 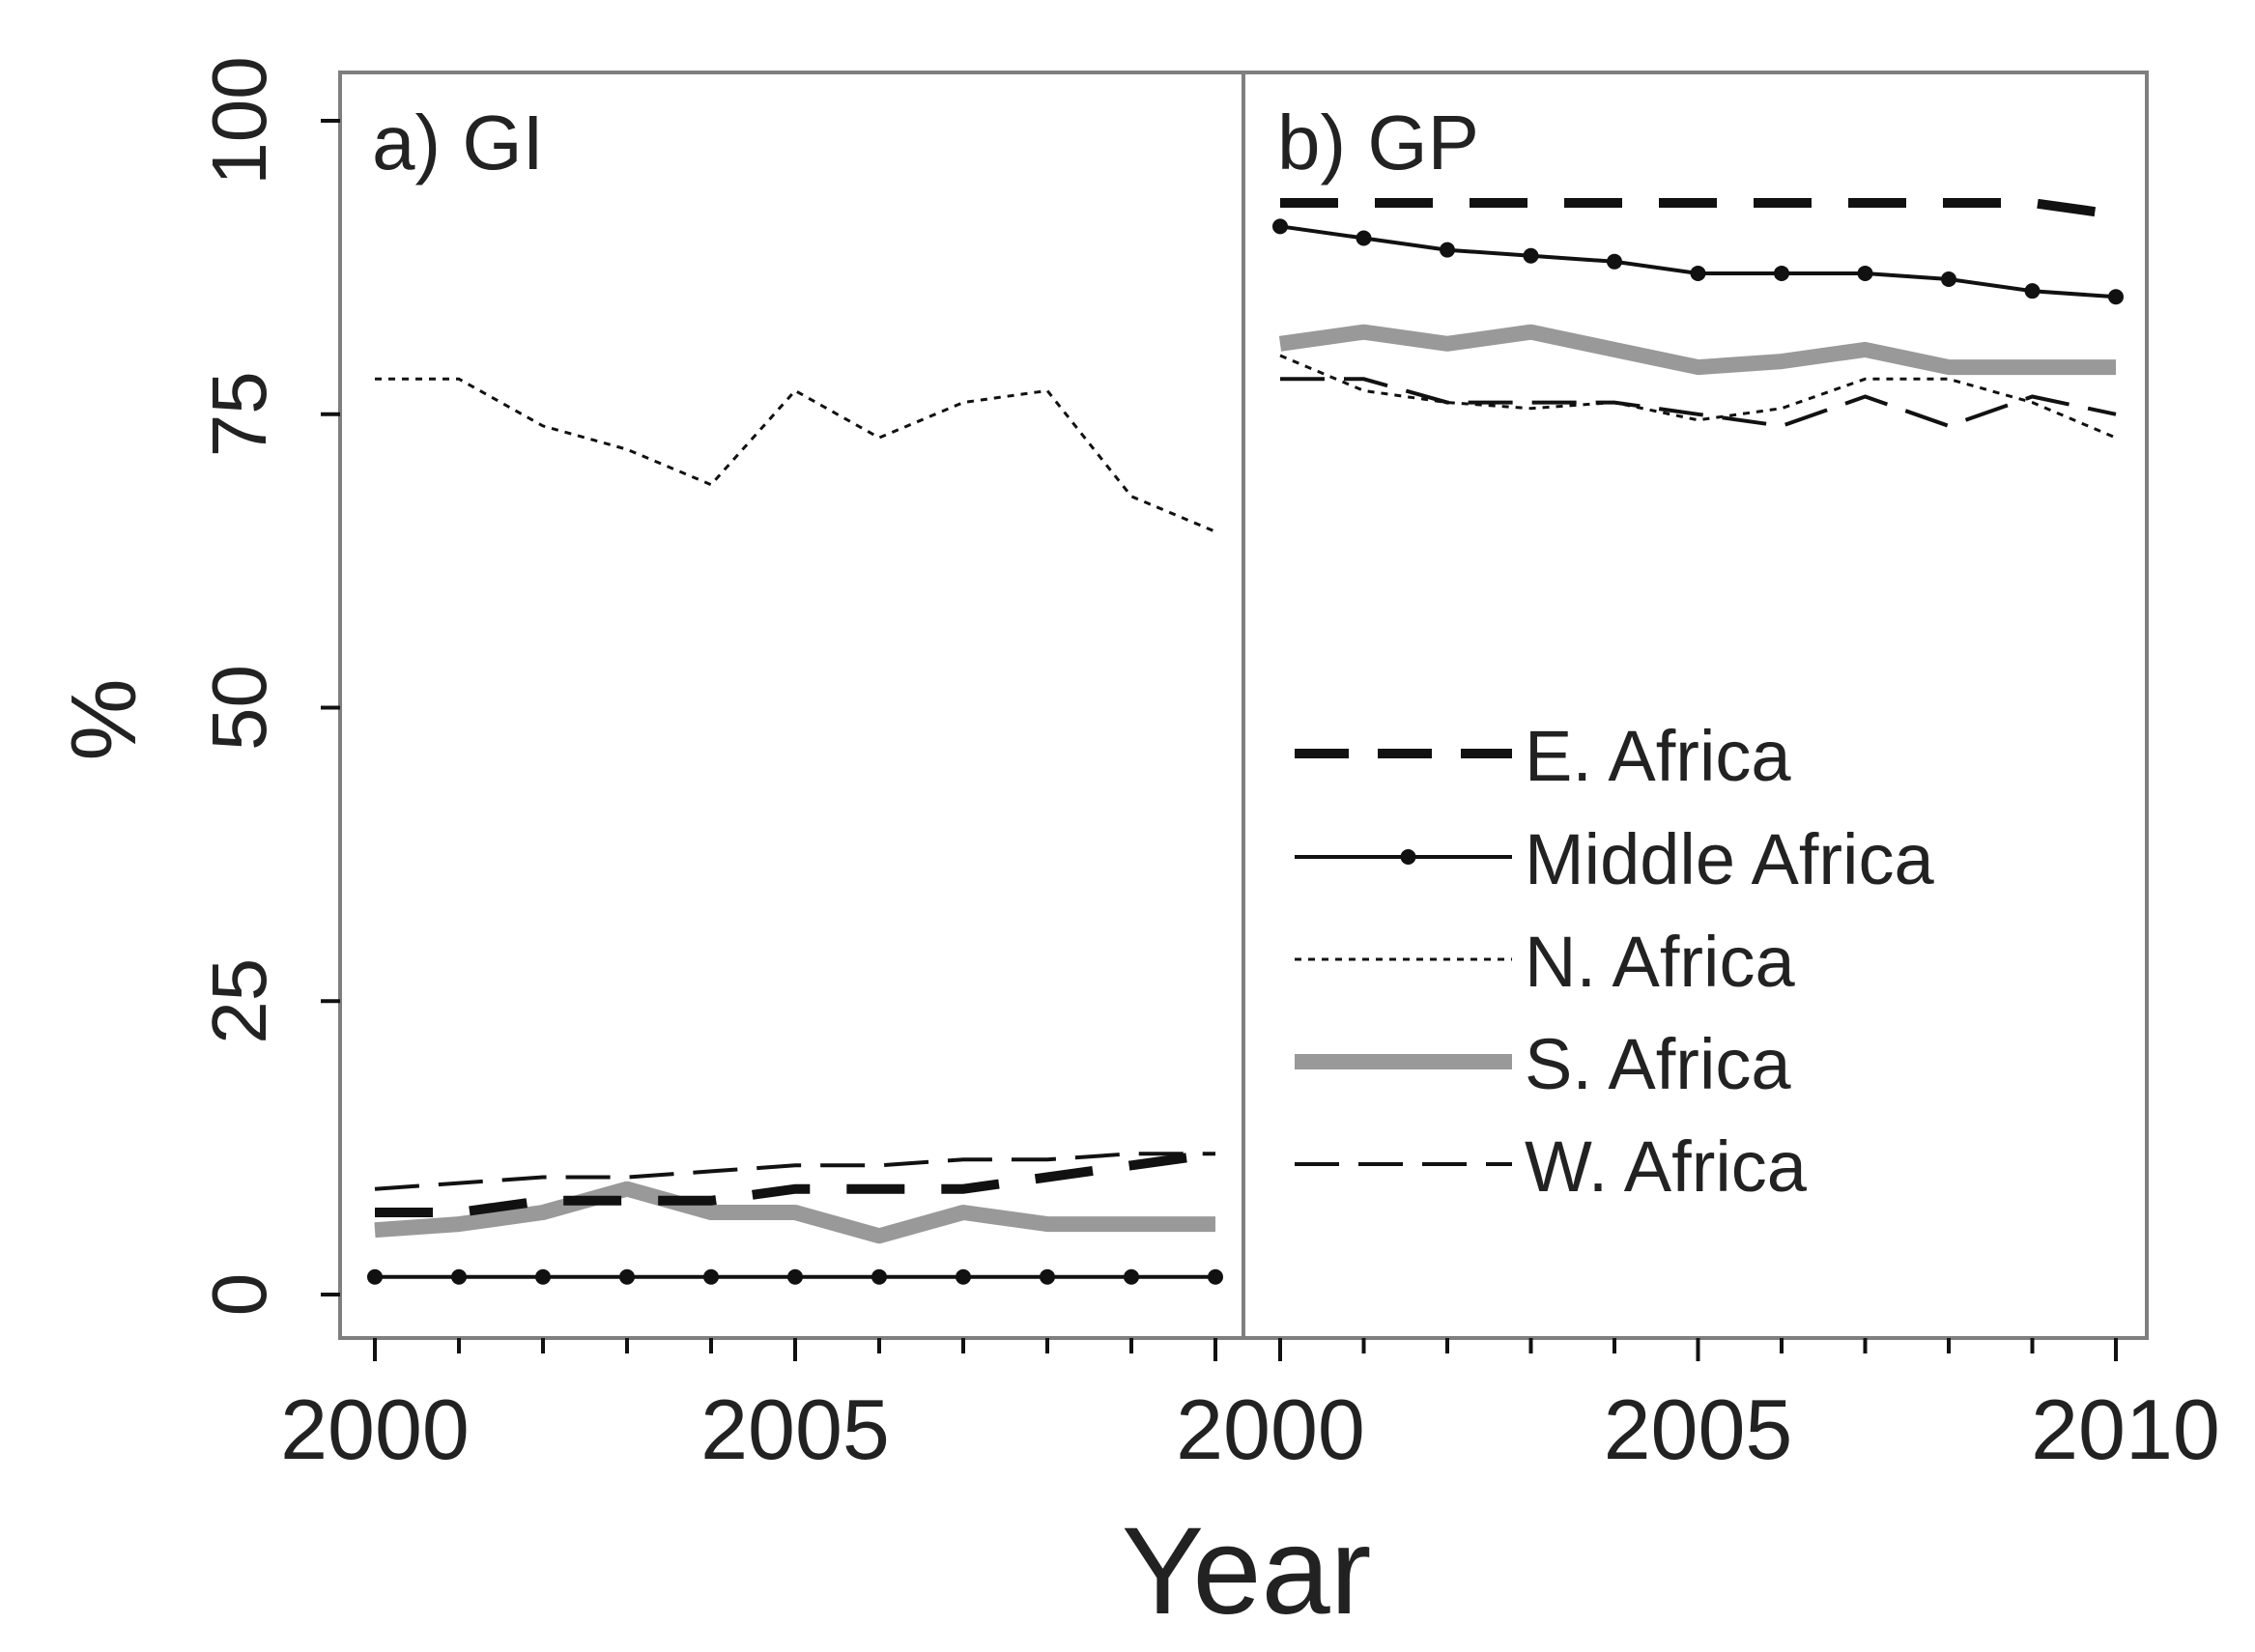 I want to click on y-tick-label: 100, so click(x=239, y=120).